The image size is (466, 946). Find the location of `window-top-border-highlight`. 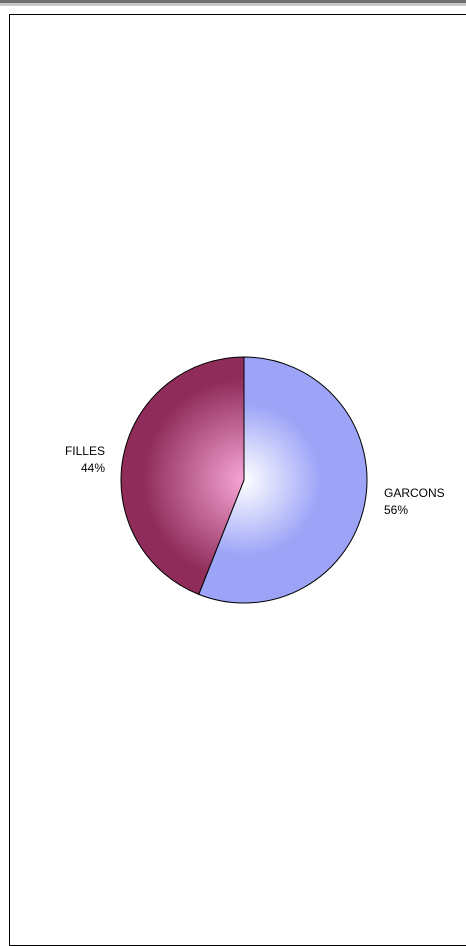

window-top-border-highlight is located at coordinates (233, 4).